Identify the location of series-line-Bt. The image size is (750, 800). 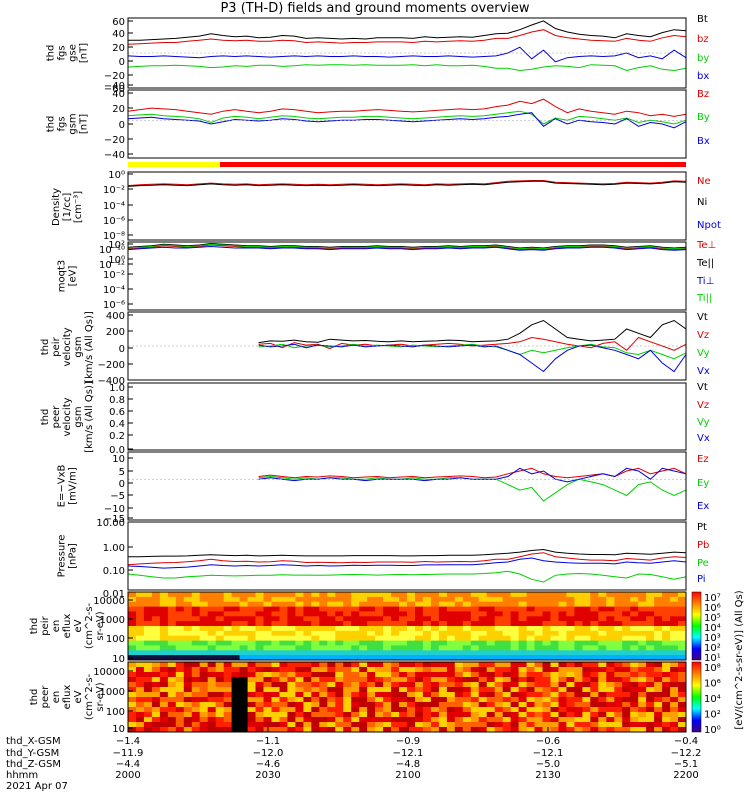
(407, 30).